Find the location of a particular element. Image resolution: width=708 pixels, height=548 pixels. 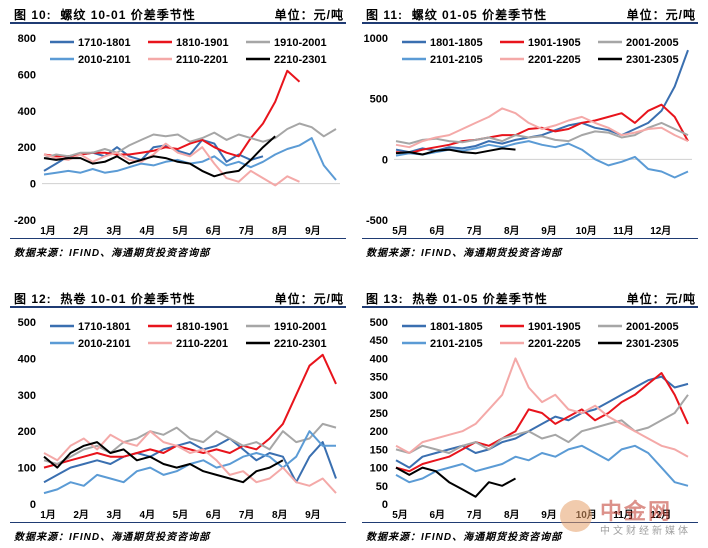

y-tick-label: 150 is located at coordinates (379, 450).